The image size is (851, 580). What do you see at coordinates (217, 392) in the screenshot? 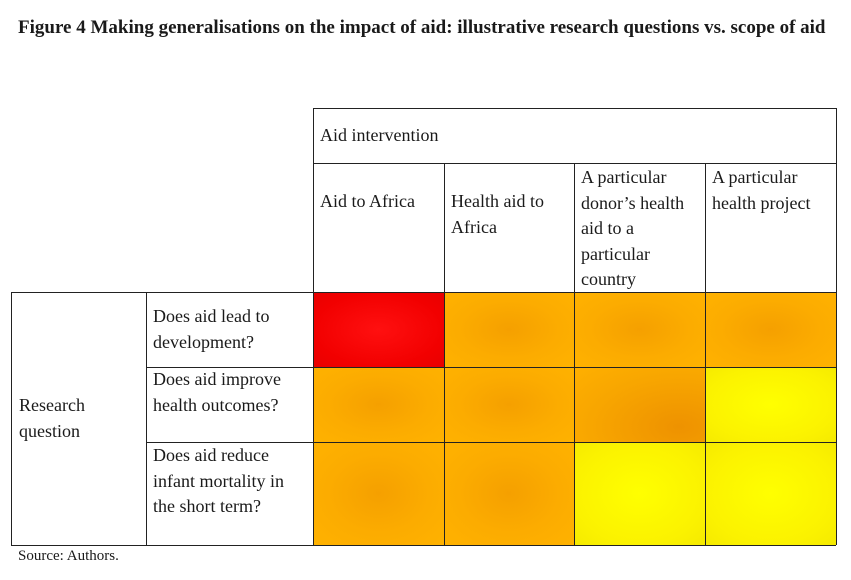
I see `row-header: Does aid improve health outcomes?` at bounding box center [217, 392].